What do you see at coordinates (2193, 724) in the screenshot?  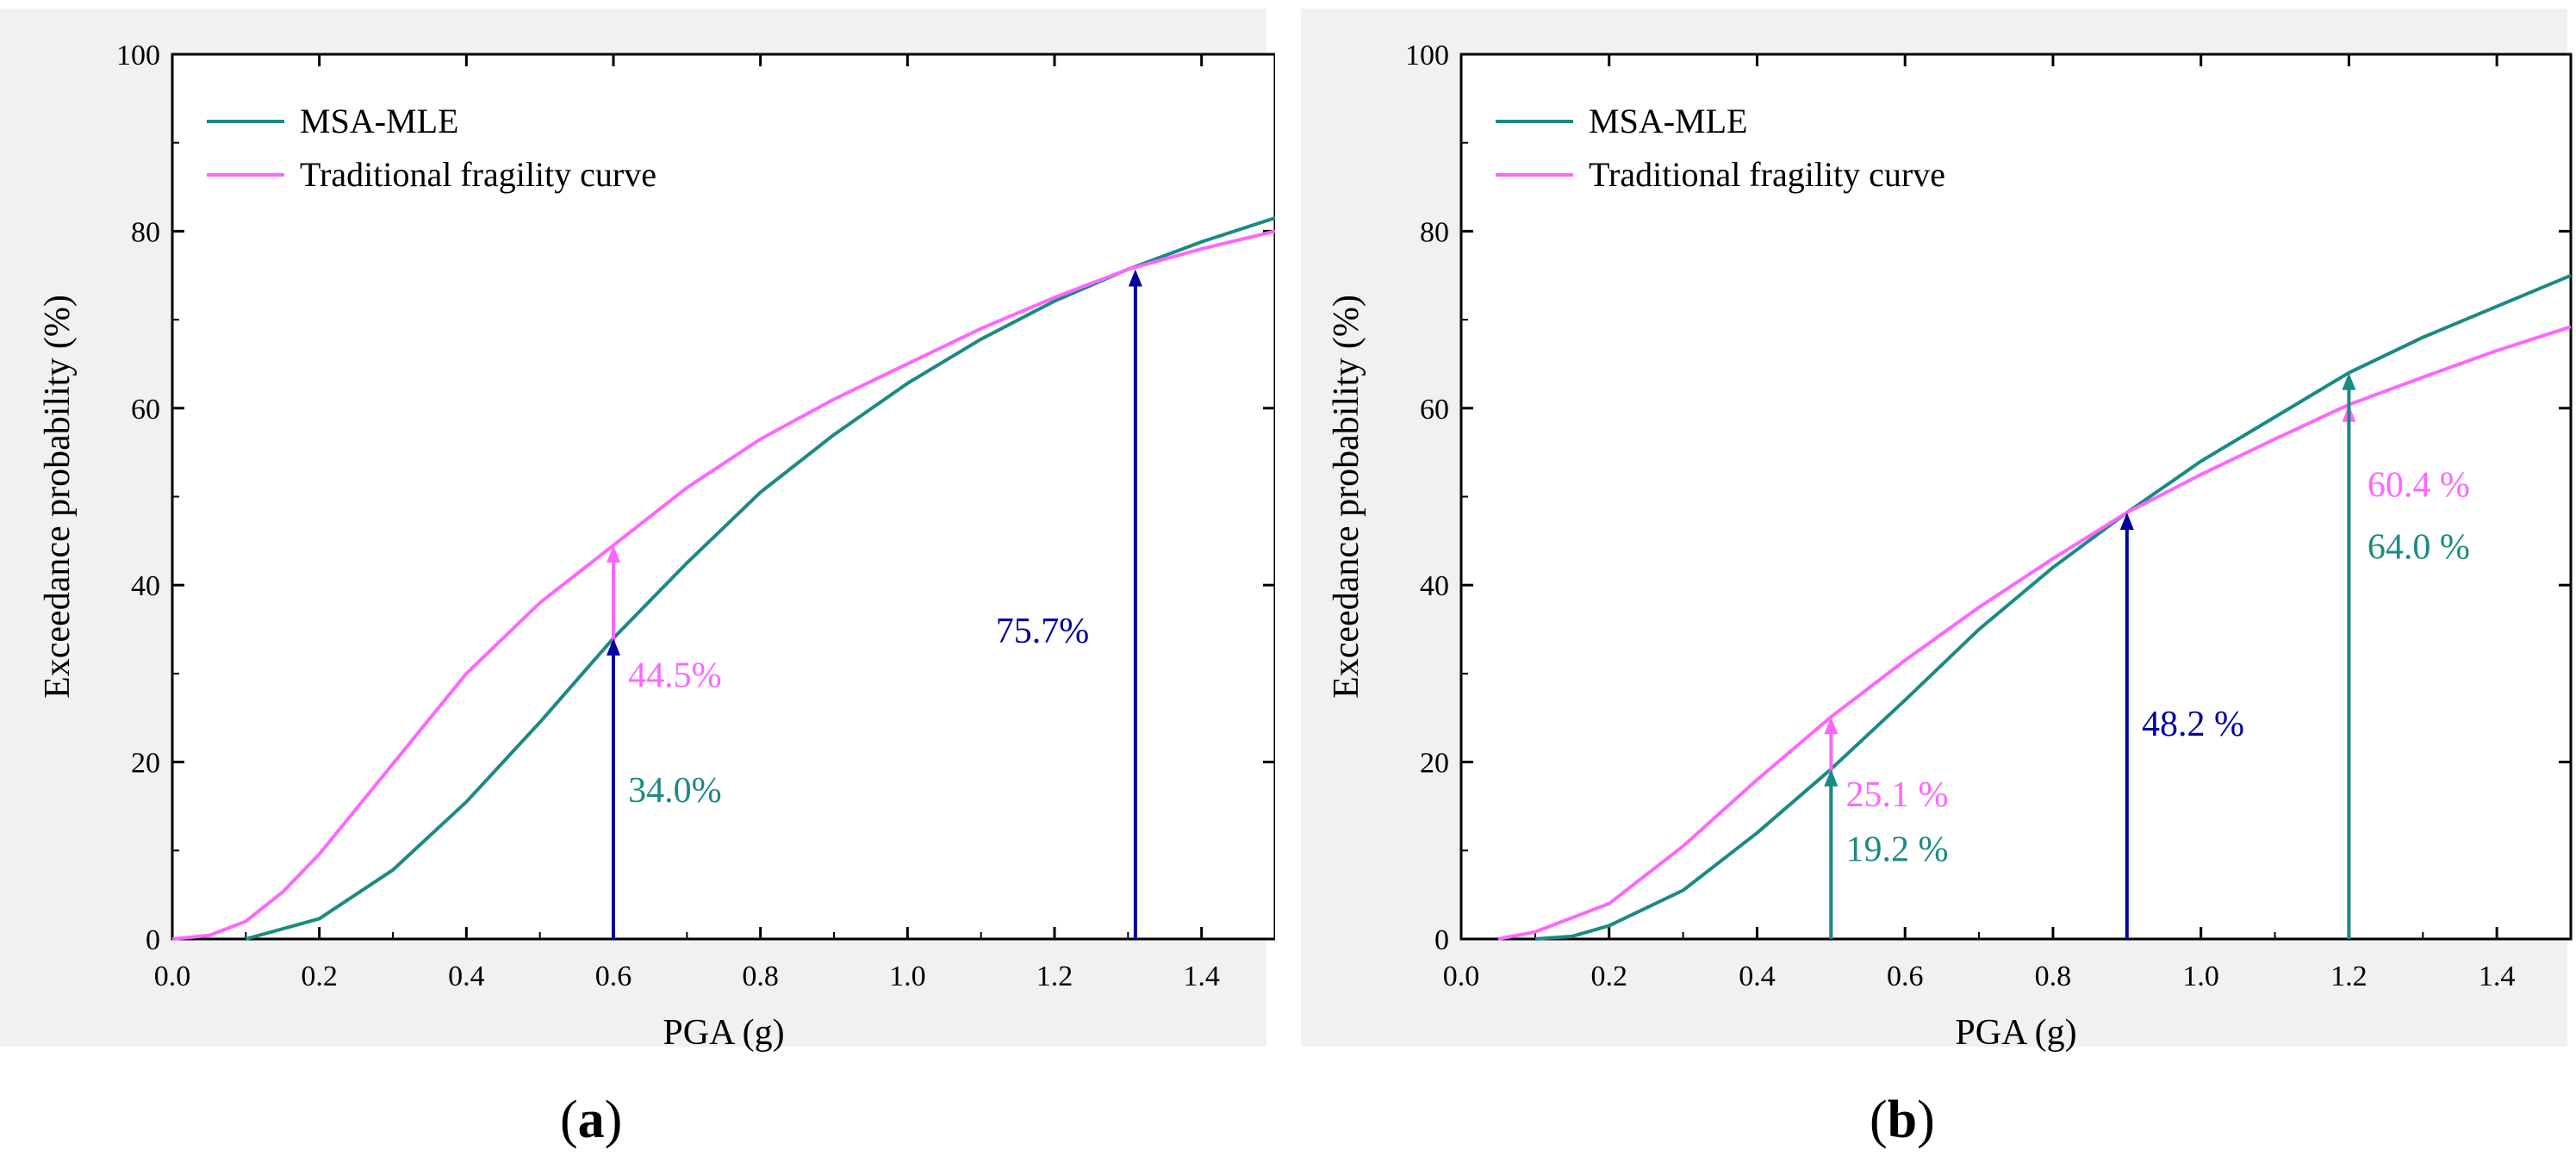 I see `annotation-label: 48.2 %` at bounding box center [2193, 724].